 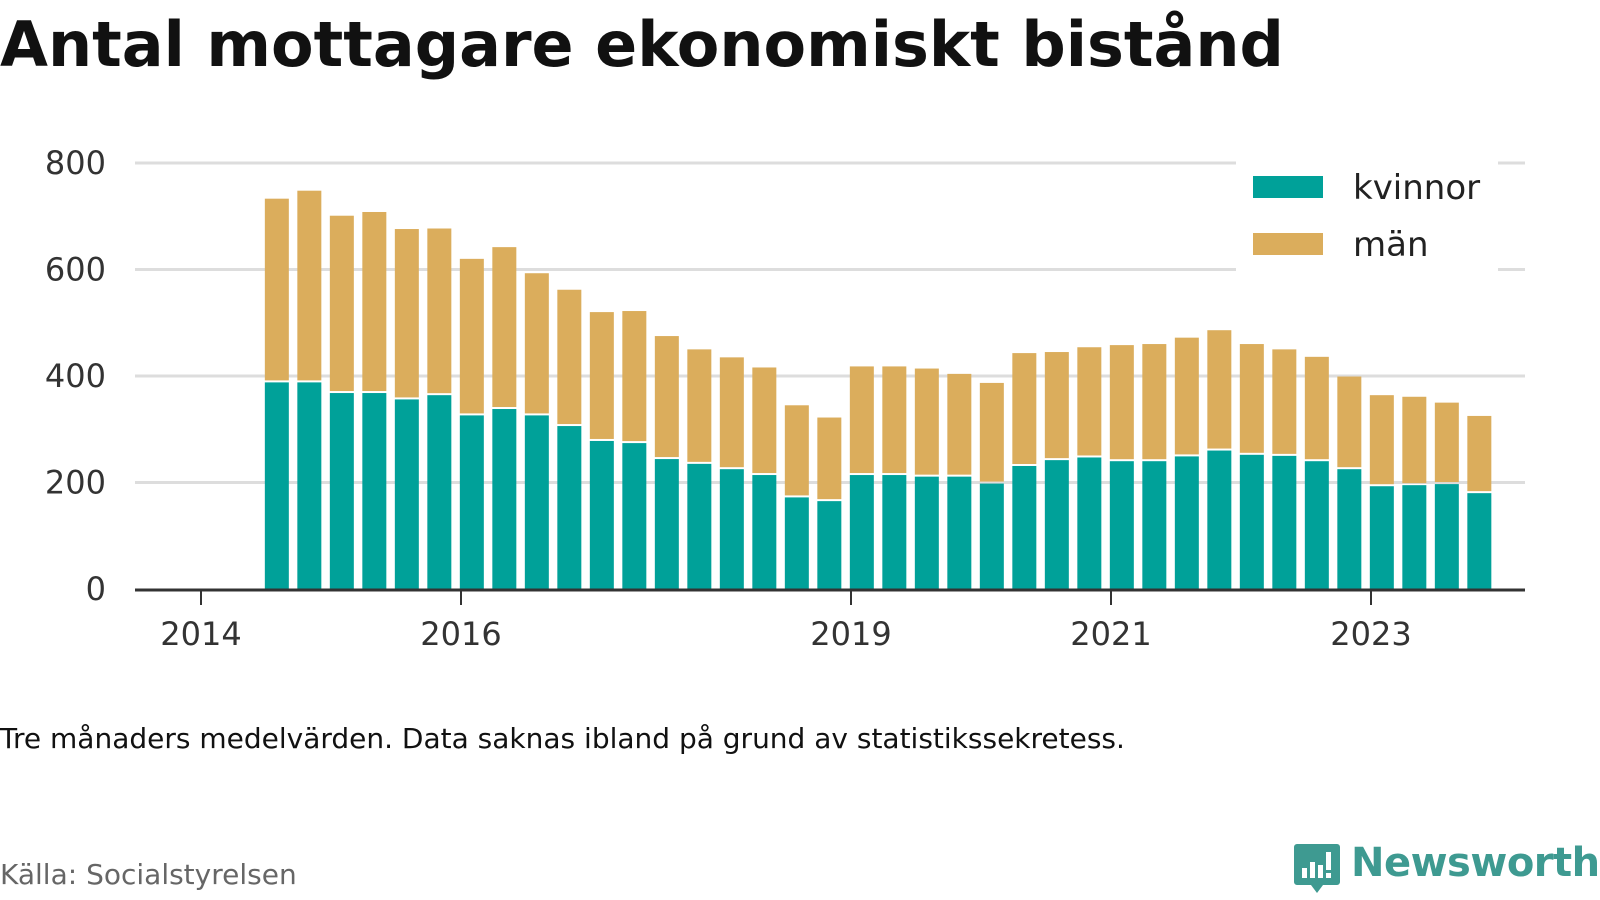 I want to click on y-axis-ticks: 0 200 400 600 800, so click(x=75, y=376).